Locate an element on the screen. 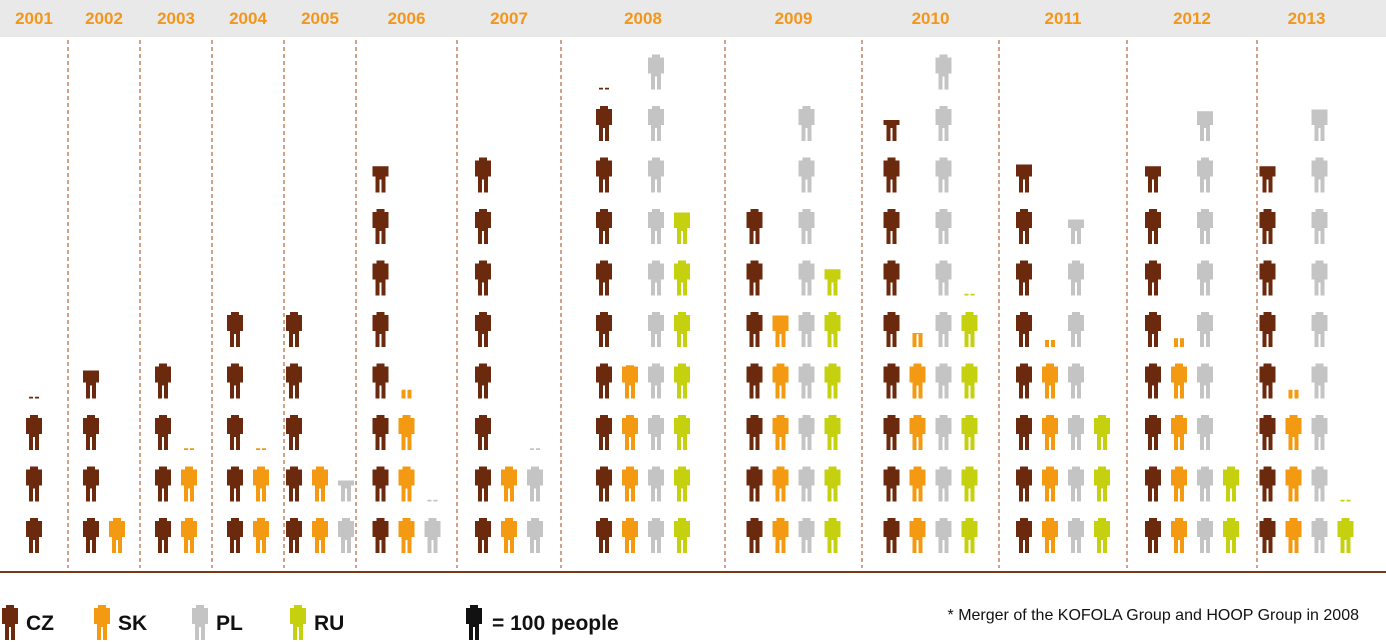 This screenshot has height=642, width=1386. legend-label-cz: CZ is located at coordinates (40, 623).